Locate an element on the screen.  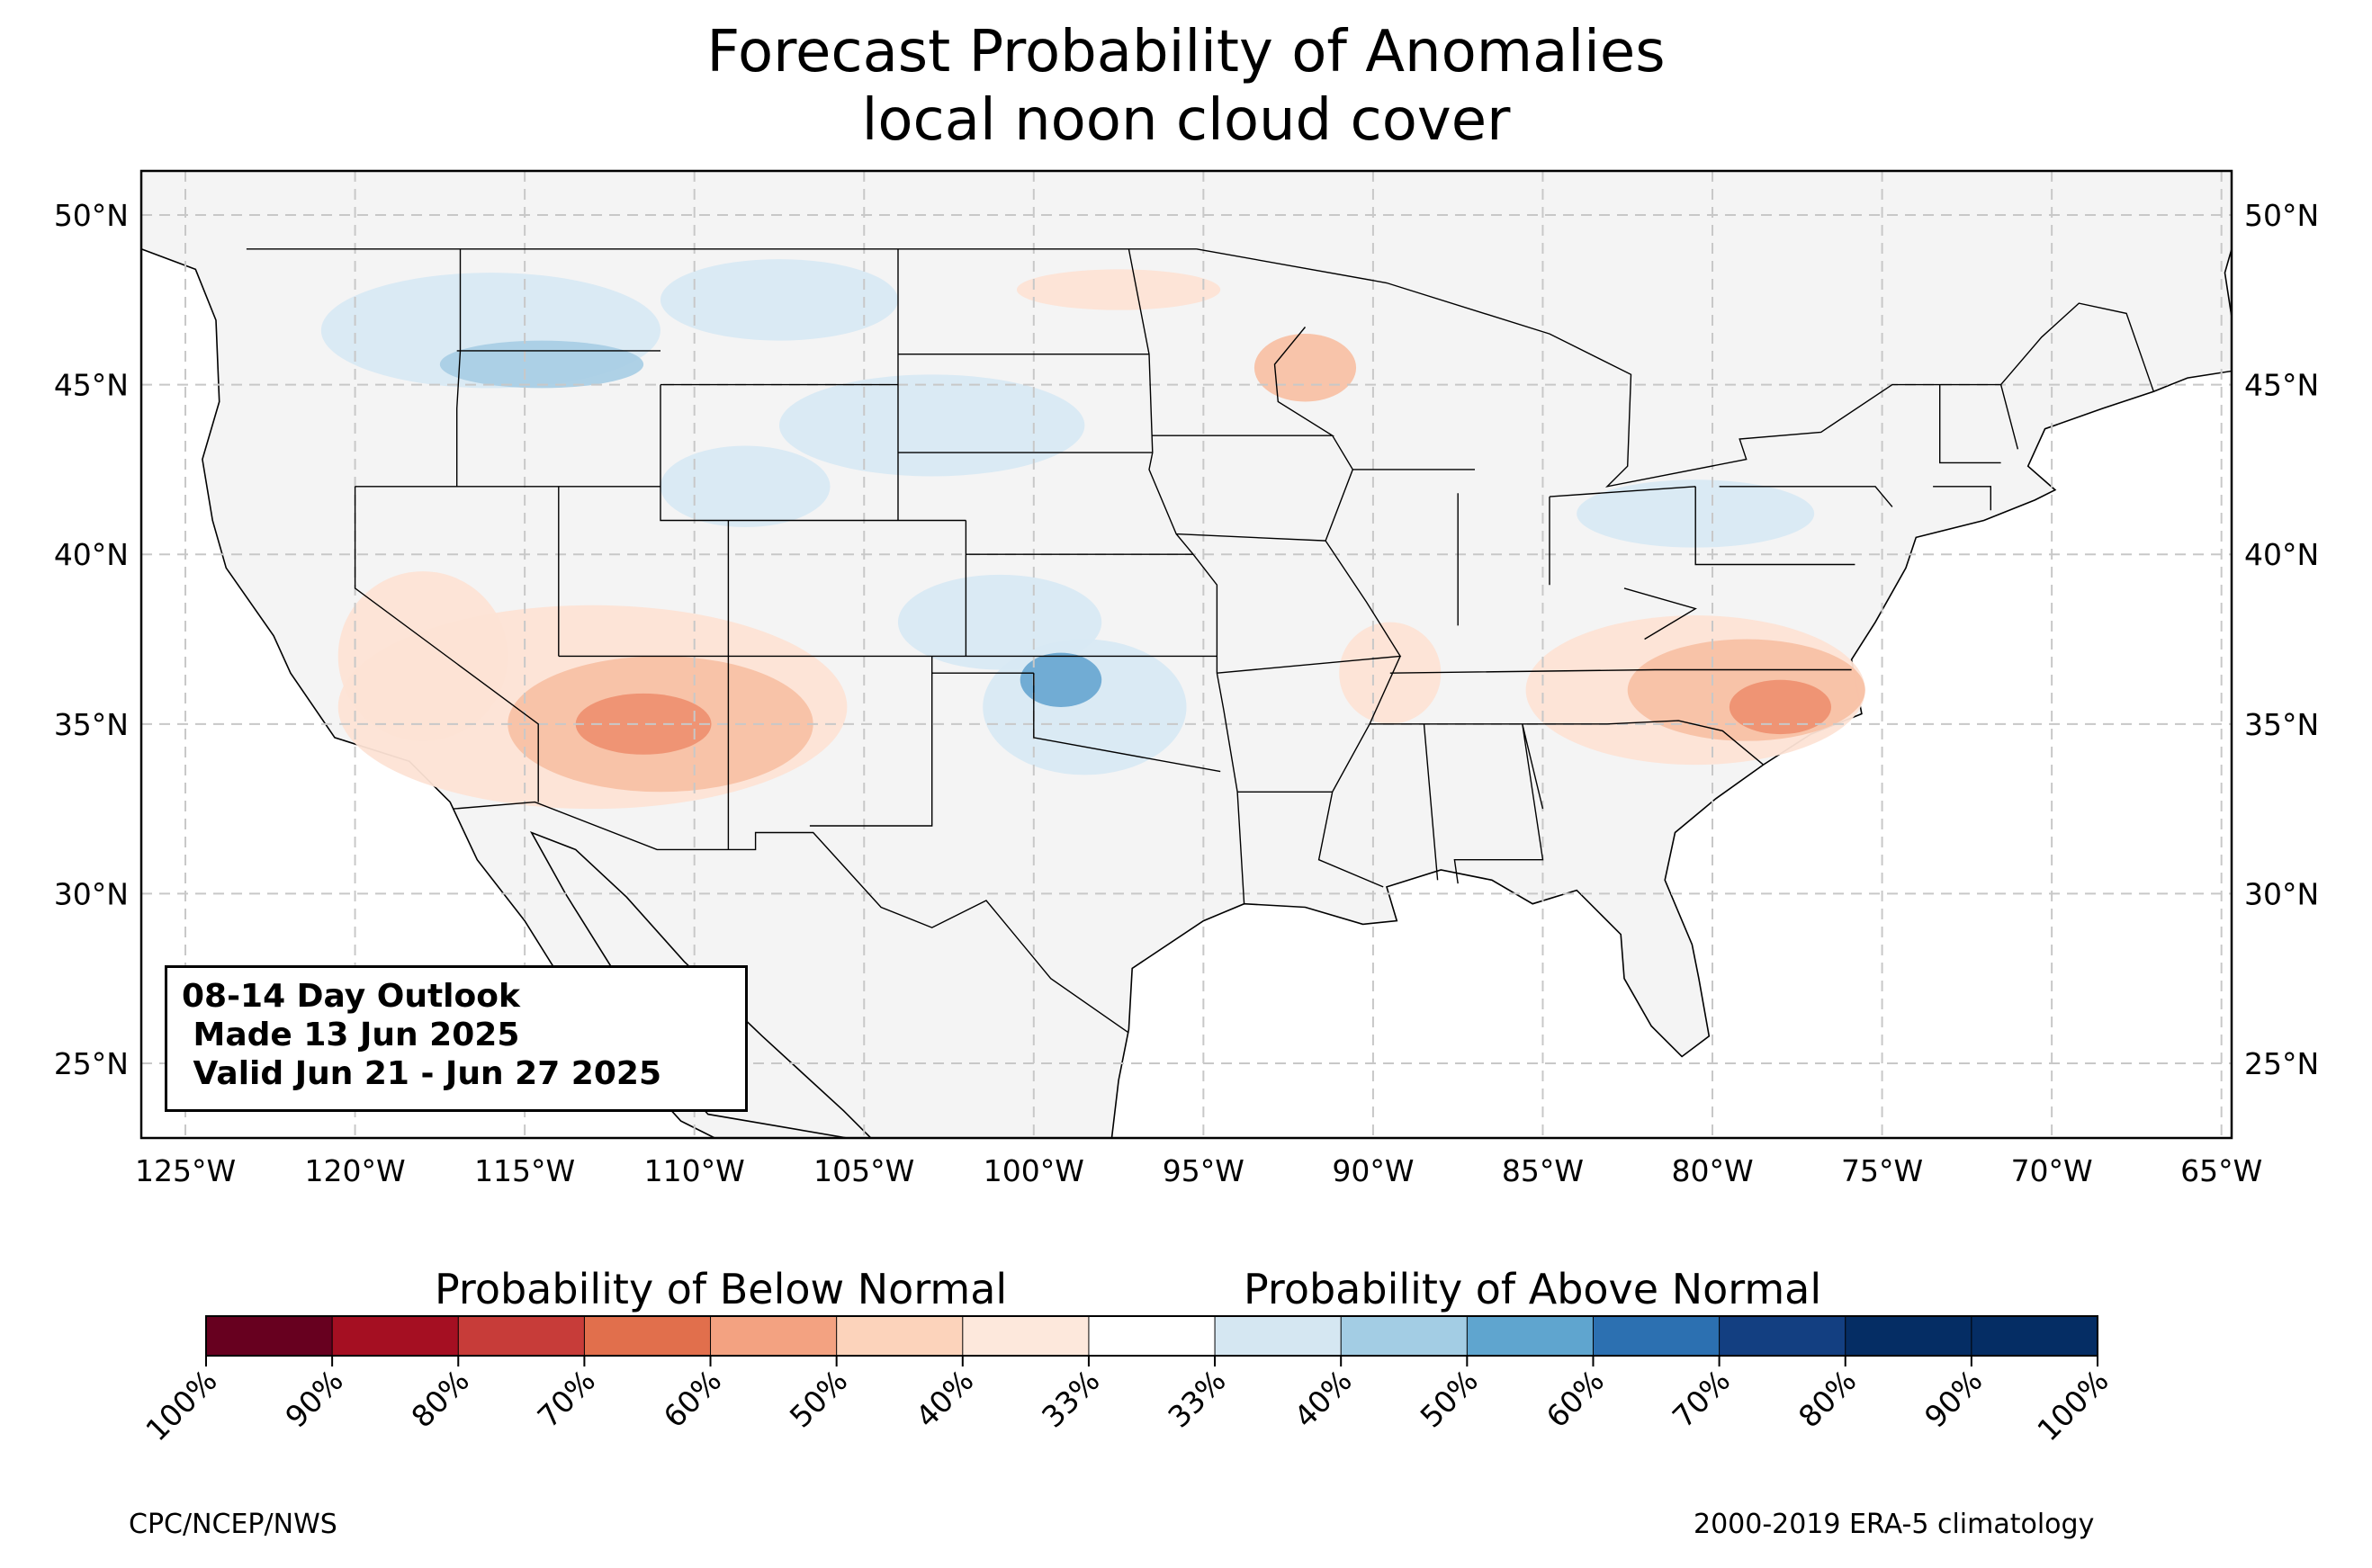
latitude-tick-label-right: 50°N is located at coordinates (2282, 215).